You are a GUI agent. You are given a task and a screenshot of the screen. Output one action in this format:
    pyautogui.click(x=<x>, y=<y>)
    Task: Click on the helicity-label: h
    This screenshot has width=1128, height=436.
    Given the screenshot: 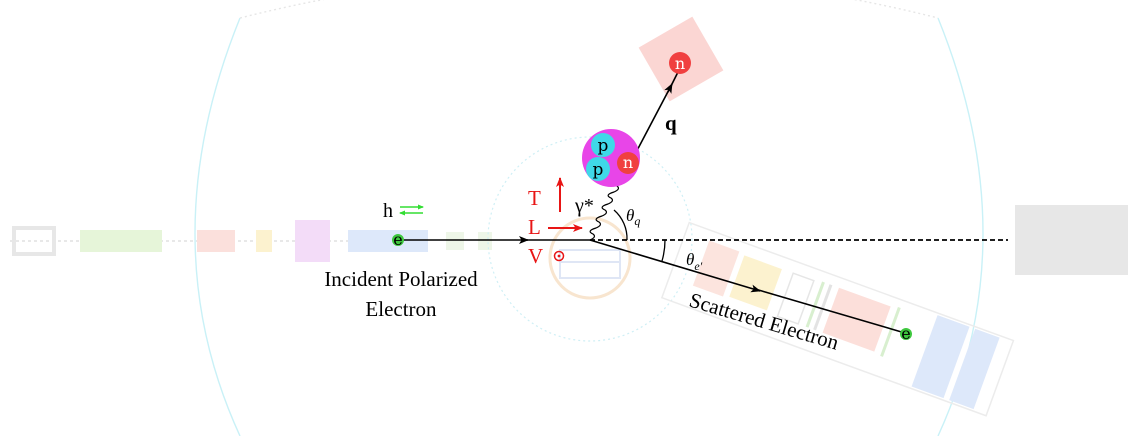 What is the action you would take?
    pyautogui.click(x=388, y=211)
    